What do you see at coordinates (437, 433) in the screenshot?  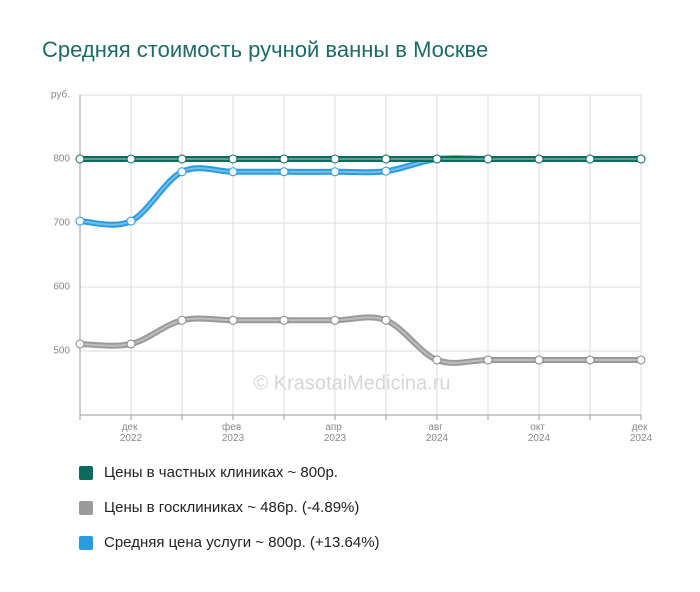 I see `x-tick-label: авг 2024` at bounding box center [437, 433].